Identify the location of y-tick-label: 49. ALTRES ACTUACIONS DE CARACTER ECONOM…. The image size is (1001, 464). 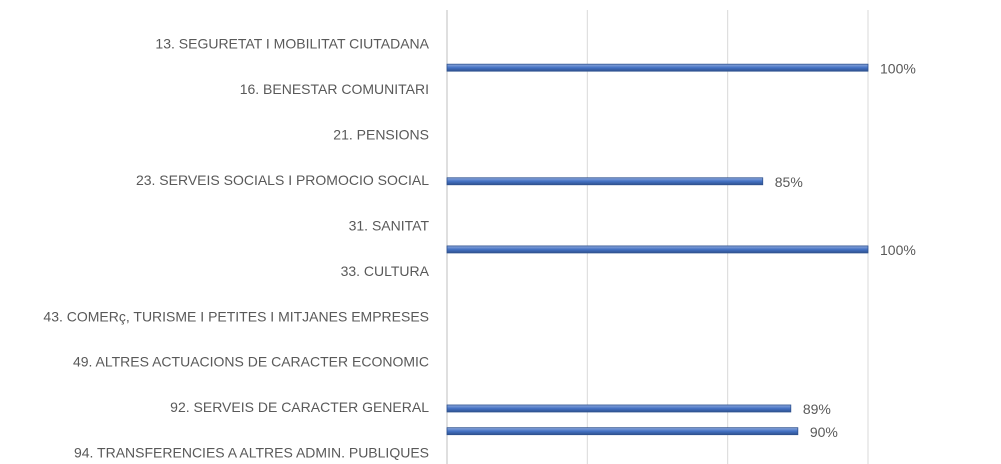
(251, 362).